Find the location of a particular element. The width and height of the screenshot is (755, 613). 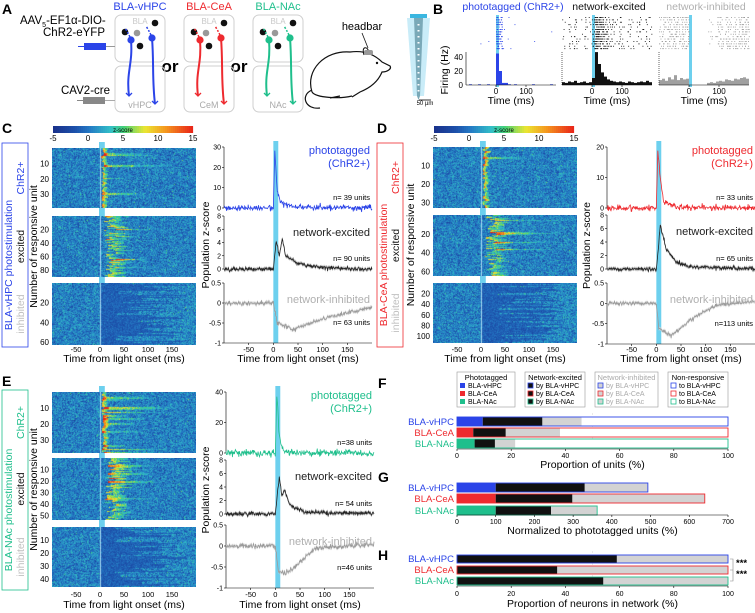

y-tick-label: -1 is located at coordinates (601, 345).